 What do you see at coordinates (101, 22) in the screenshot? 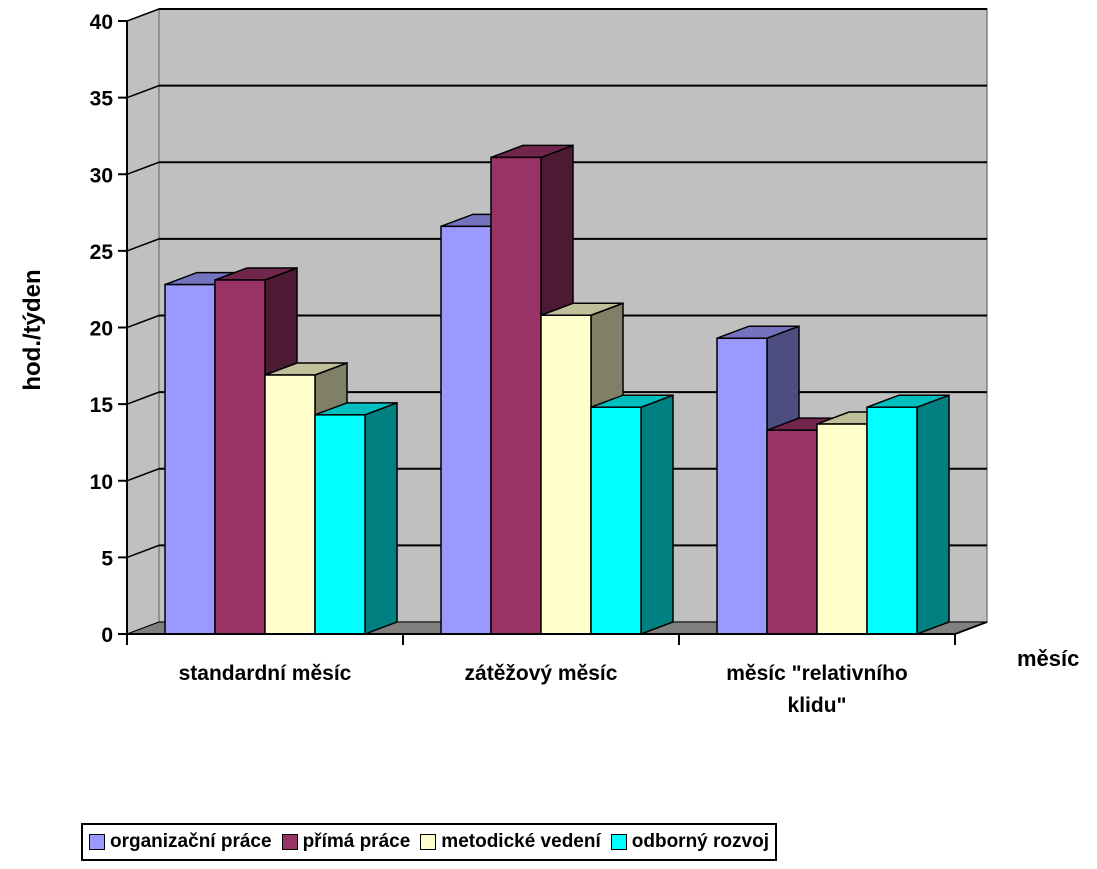
I see `y-tick-label: 40` at bounding box center [101, 22].